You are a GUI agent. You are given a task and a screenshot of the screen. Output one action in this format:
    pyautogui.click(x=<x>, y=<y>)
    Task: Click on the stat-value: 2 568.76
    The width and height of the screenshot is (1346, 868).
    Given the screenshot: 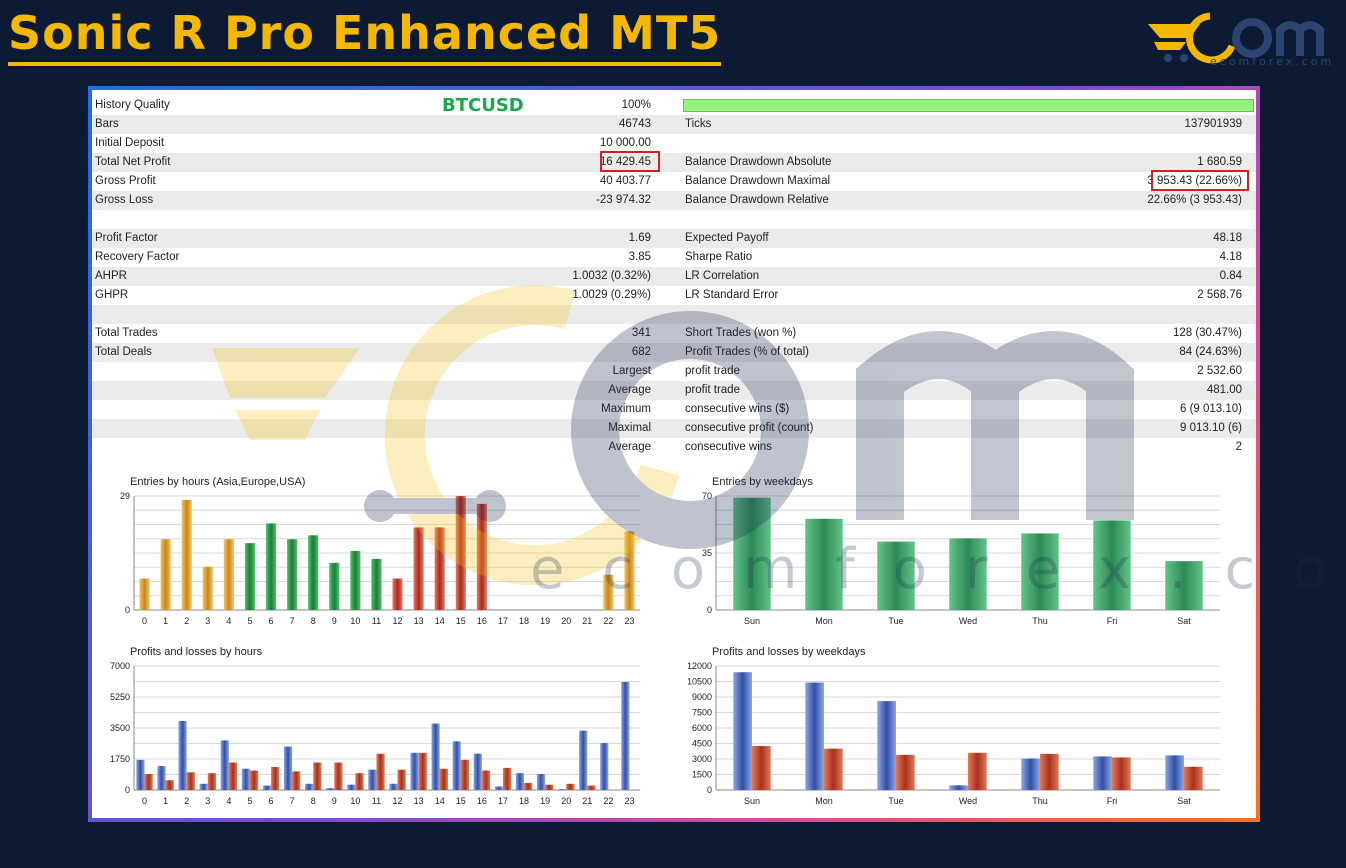 What is the action you would take?
    pyautogui.click(x=1219, y=295)
    